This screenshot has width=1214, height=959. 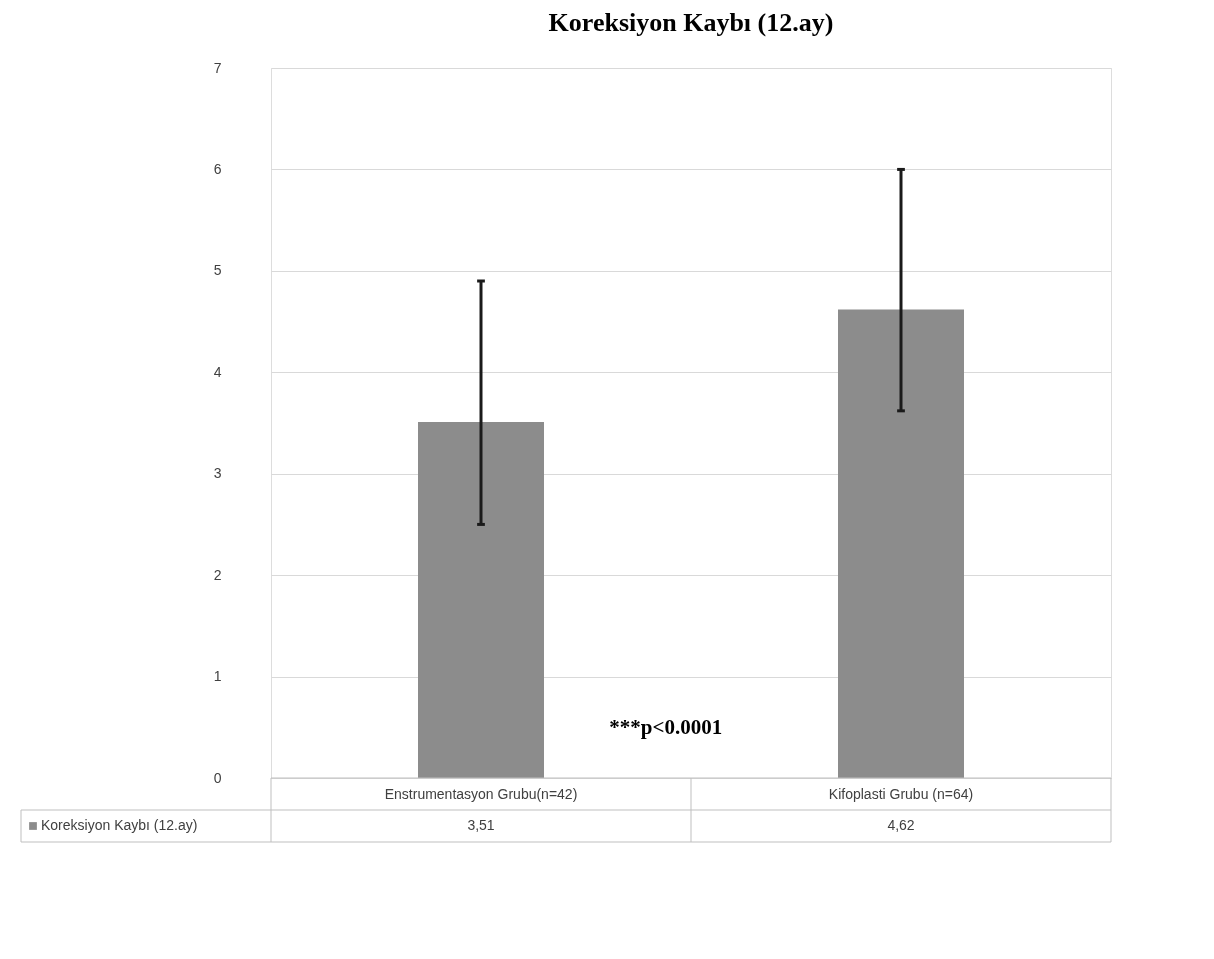 I want to click on y-tick-label: 2, so click(x=217, y=574).